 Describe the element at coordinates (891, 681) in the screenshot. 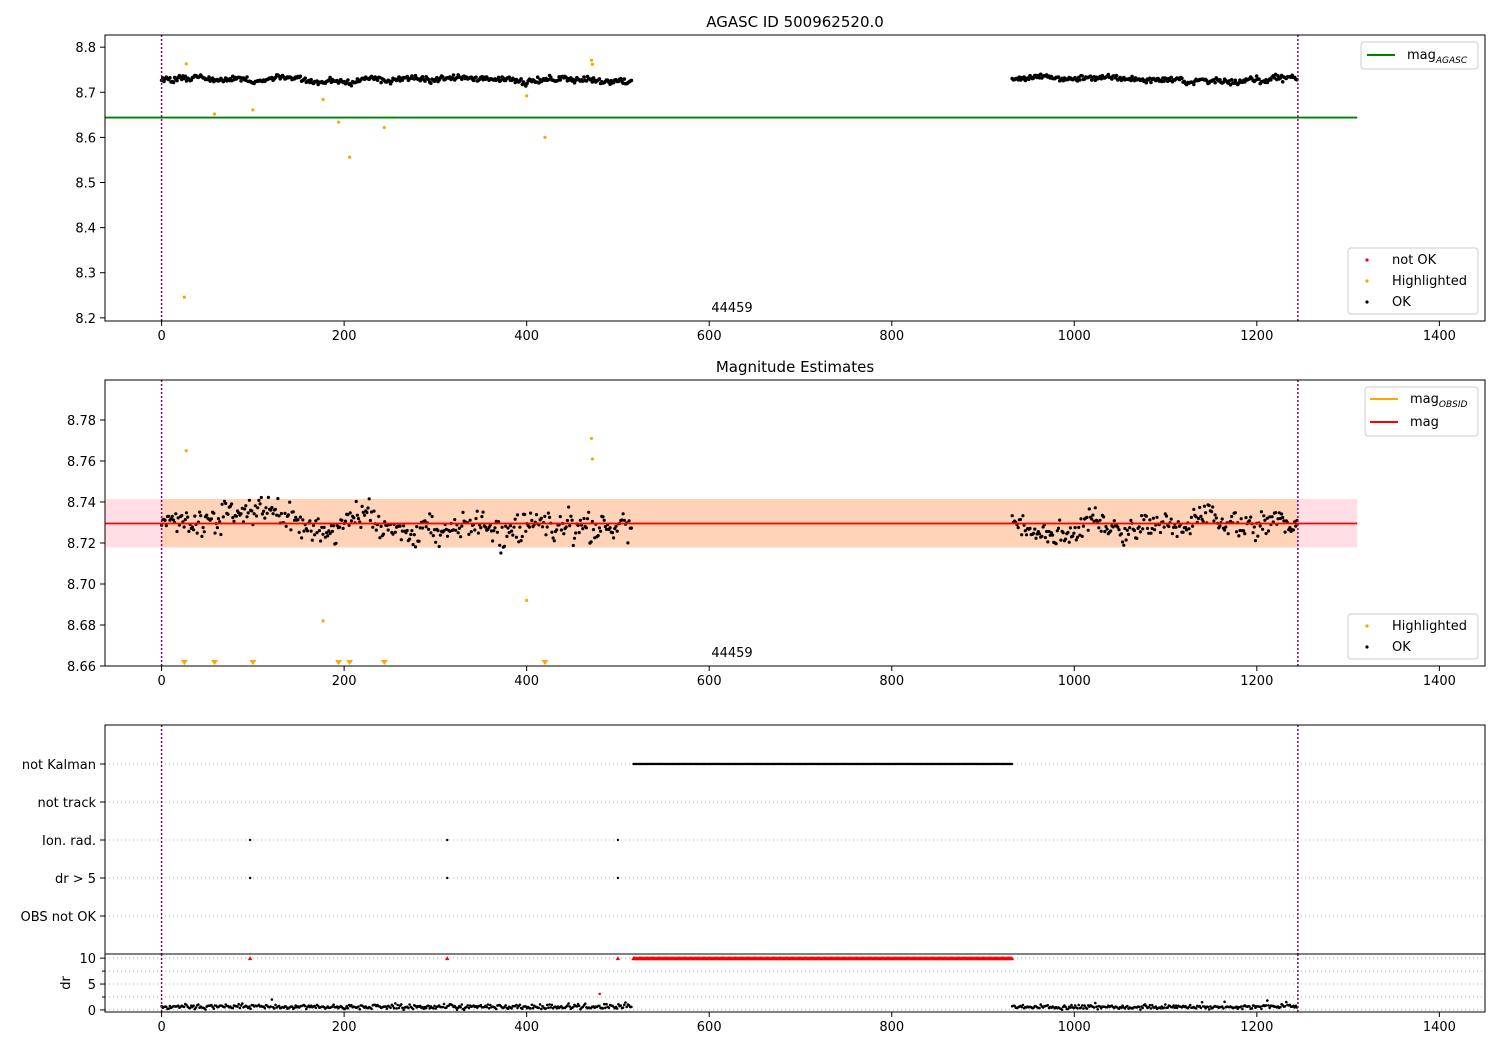

I see `x-tick-label: 800` at that location.